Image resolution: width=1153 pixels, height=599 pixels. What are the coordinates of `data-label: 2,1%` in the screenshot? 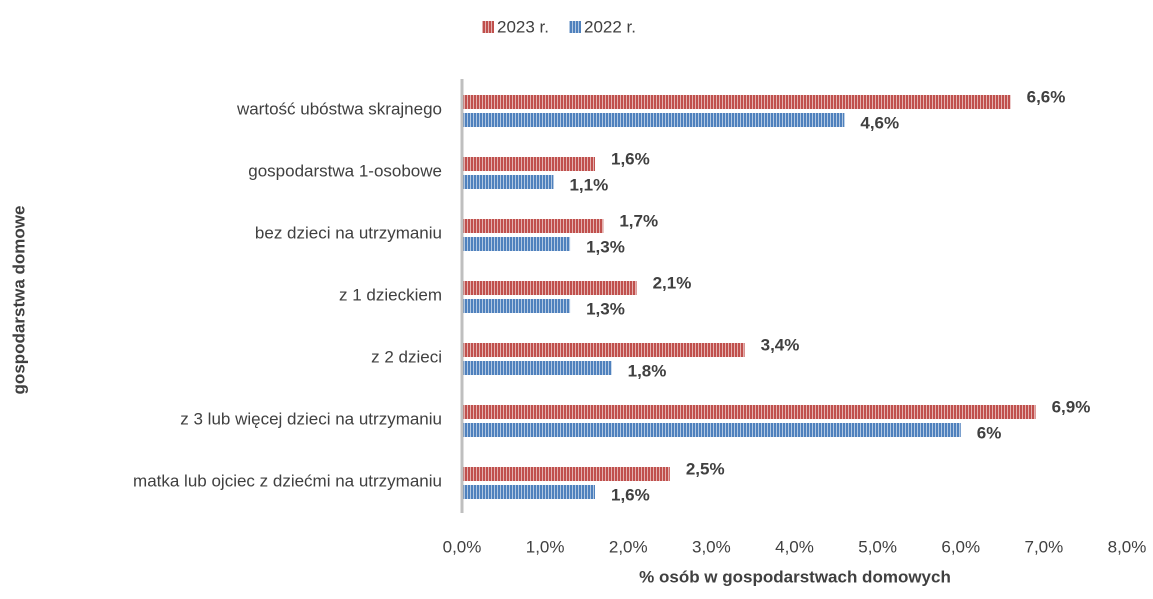 It's located at (672, 282).